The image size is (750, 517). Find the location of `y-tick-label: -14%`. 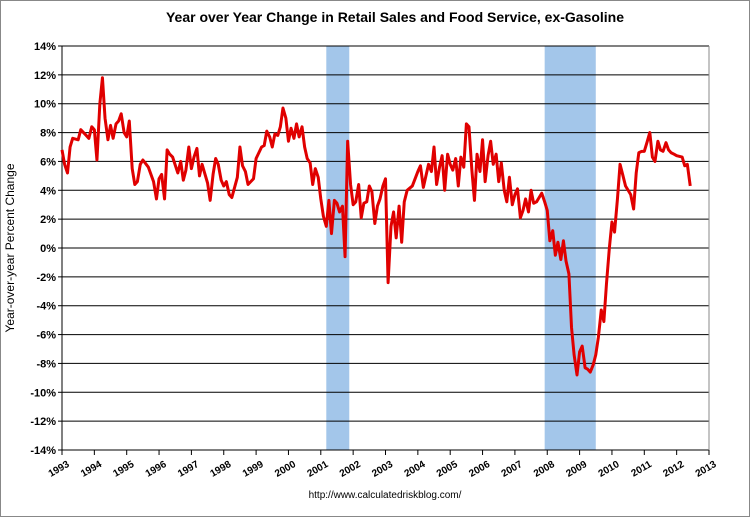

y-tick-label: -14% is located at coordinates (43, 451).